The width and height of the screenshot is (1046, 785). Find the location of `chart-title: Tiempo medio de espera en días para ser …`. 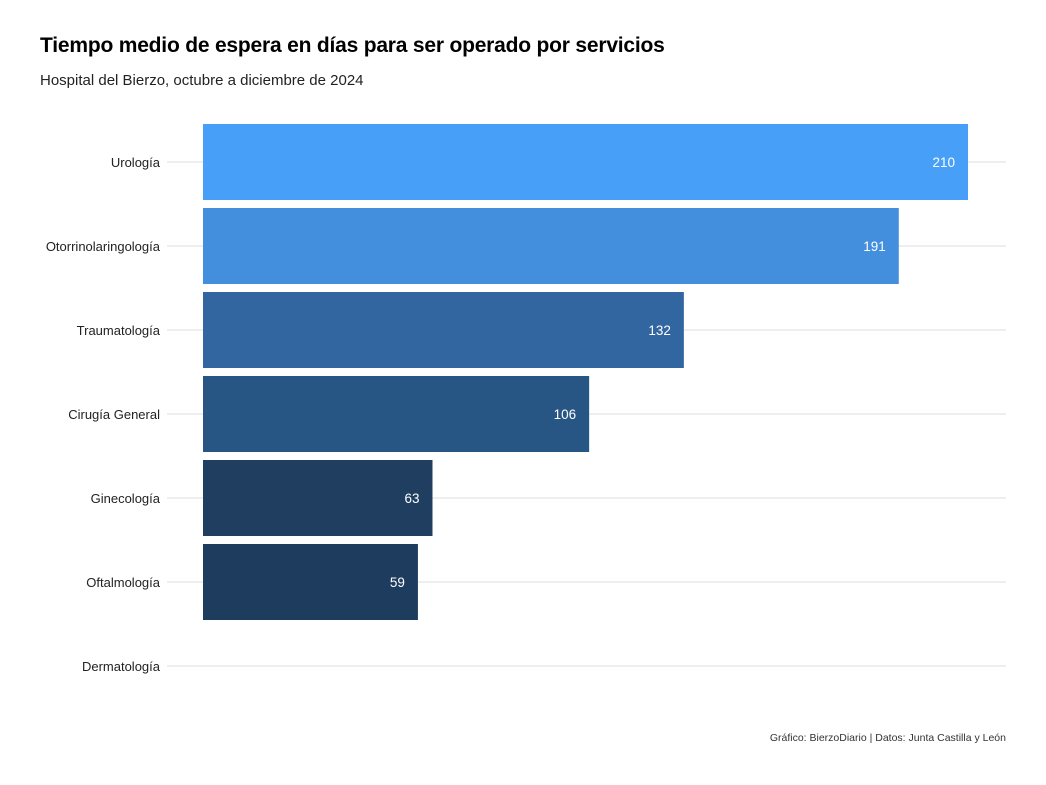

chart-title: Tiempo medio de espera en días para ser … is located at coordinates (352, 45).